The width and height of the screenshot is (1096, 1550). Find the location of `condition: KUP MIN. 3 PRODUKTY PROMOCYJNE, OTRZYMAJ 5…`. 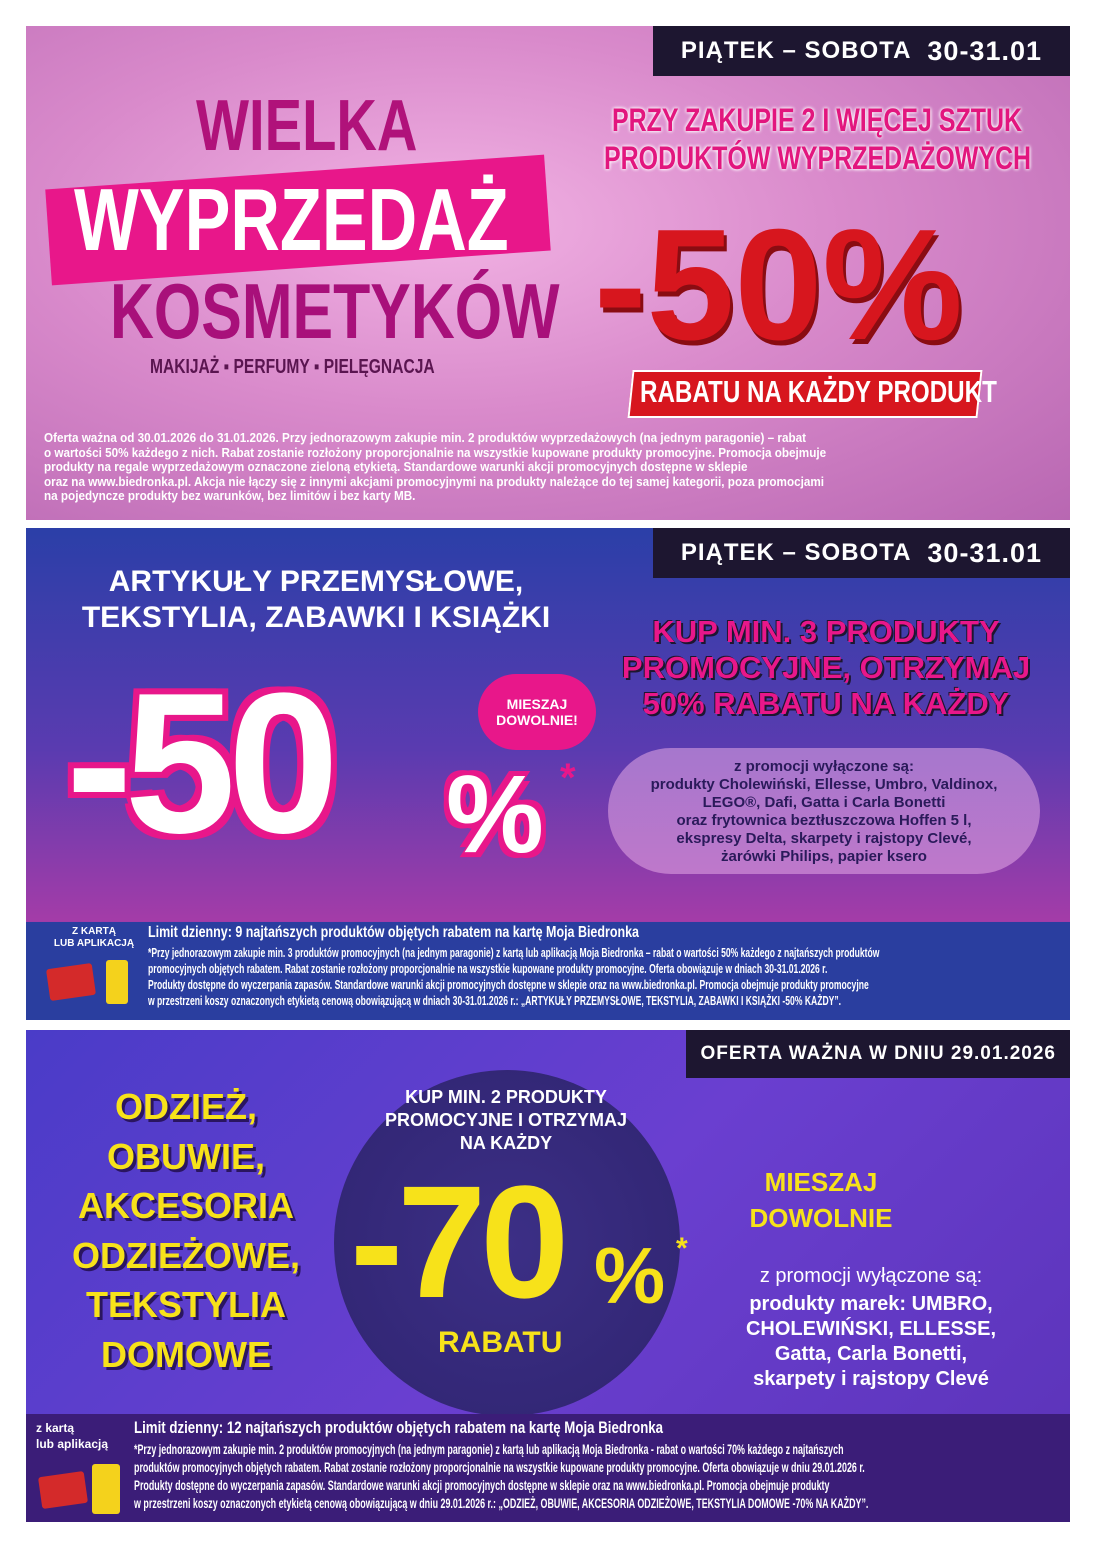

condition: KUP MIN. 3 PRODUKTY PROMOCYJNE, OTRZYMAJ 5… is located at coordinates (826, 667).